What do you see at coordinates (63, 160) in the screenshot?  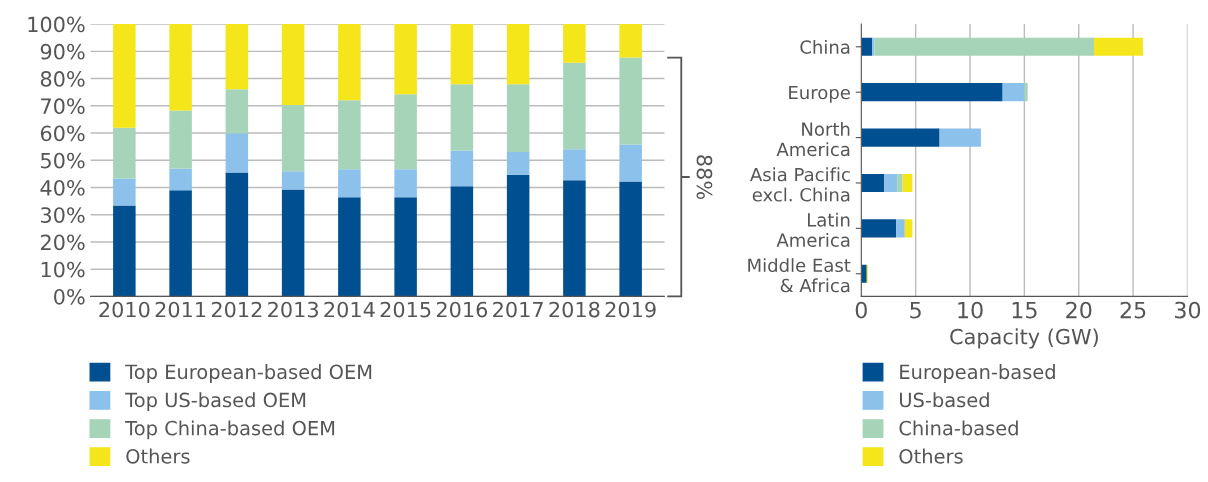 I see `y-tick-label: 50%` at bounding box center [63, 160].